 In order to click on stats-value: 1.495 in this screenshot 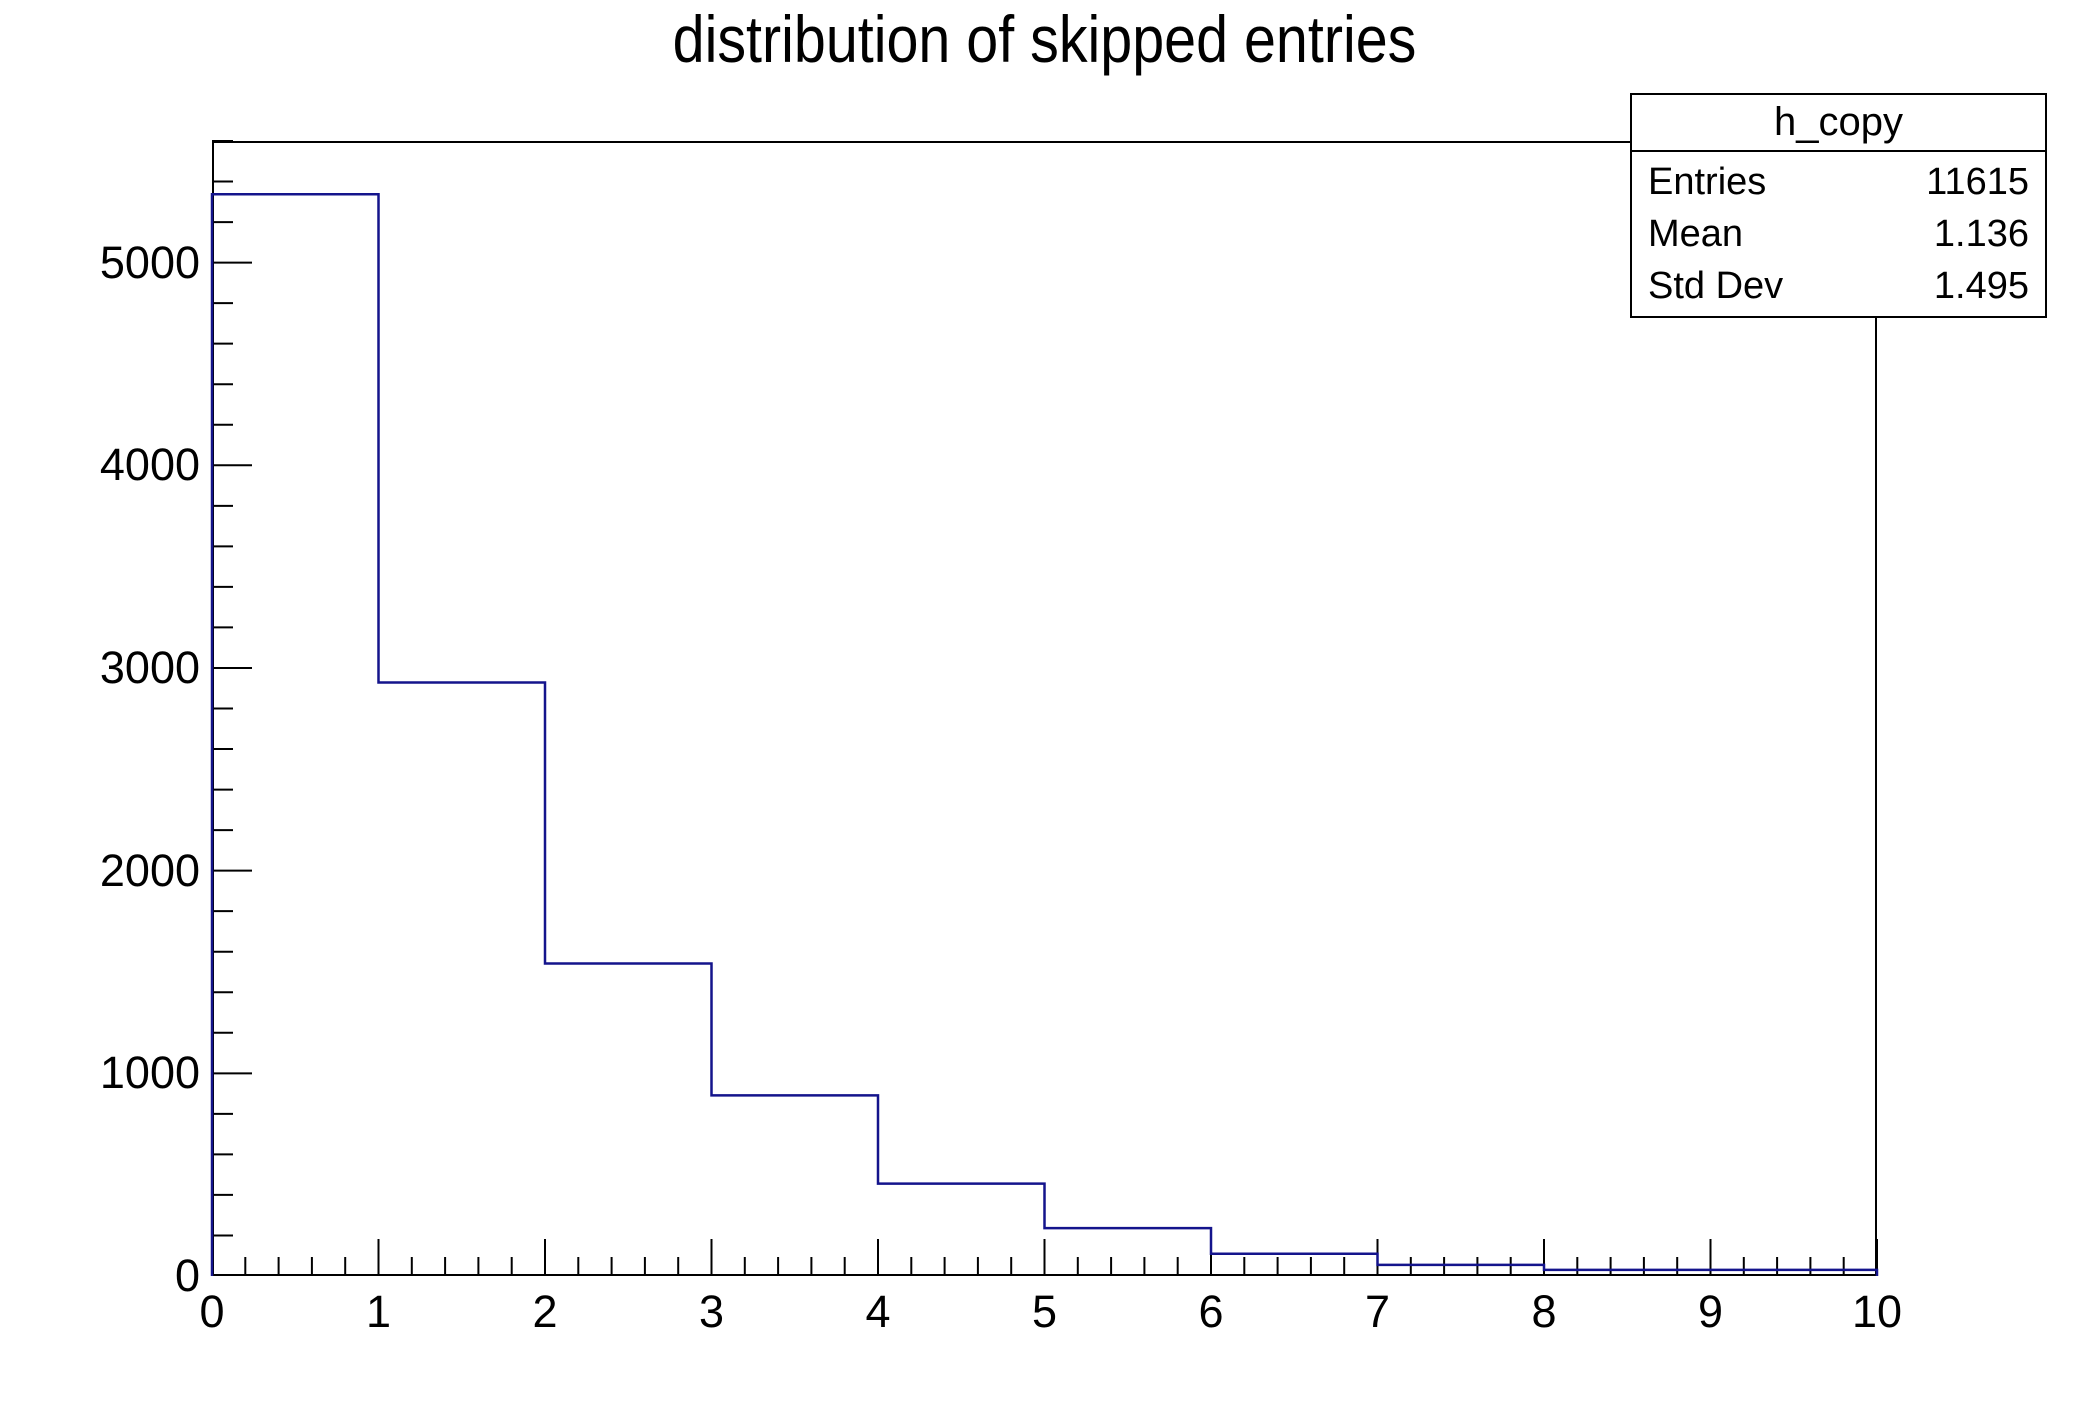, I will do `click(1981, 286)`.